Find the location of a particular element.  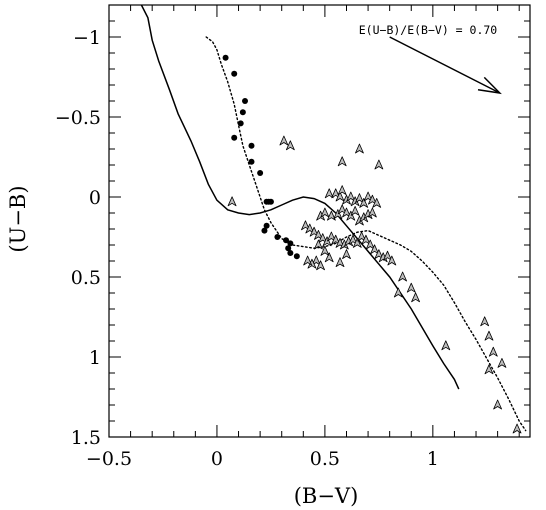

y-tick-label: 1.5 is located at coordinates (86, 438).